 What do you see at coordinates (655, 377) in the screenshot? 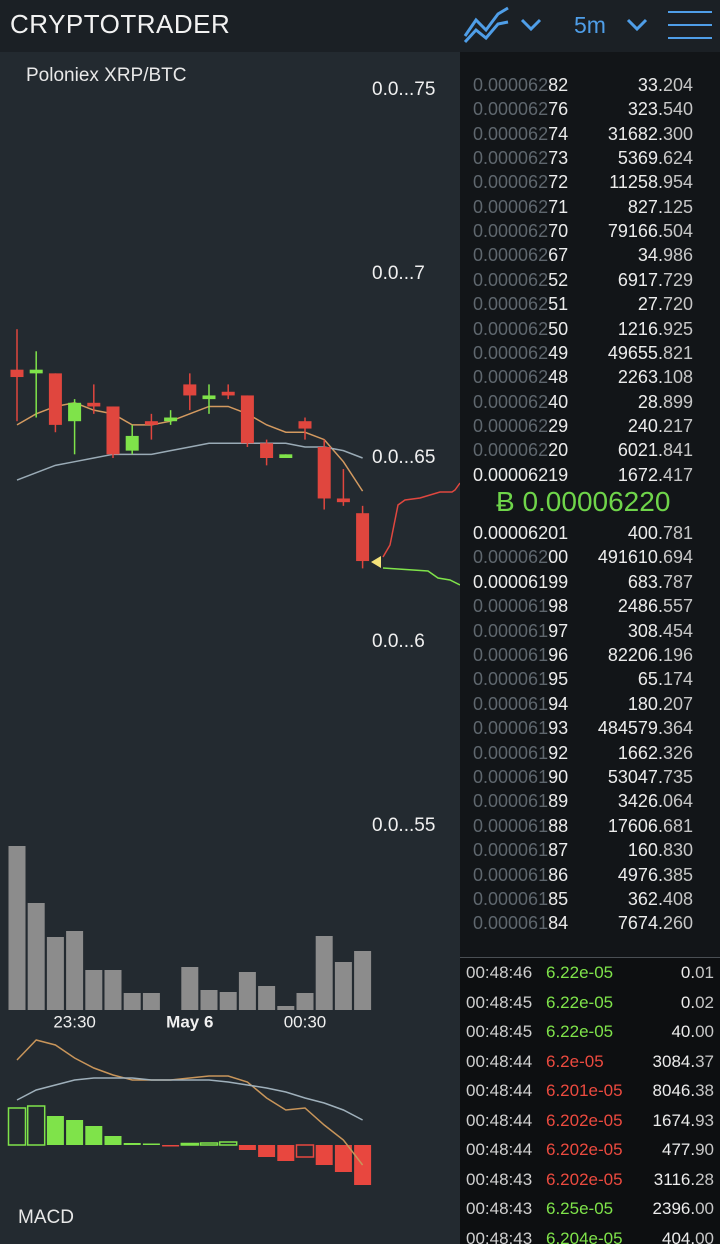
I see `order-amount: 2263.108` at bounding box center [655, 377].